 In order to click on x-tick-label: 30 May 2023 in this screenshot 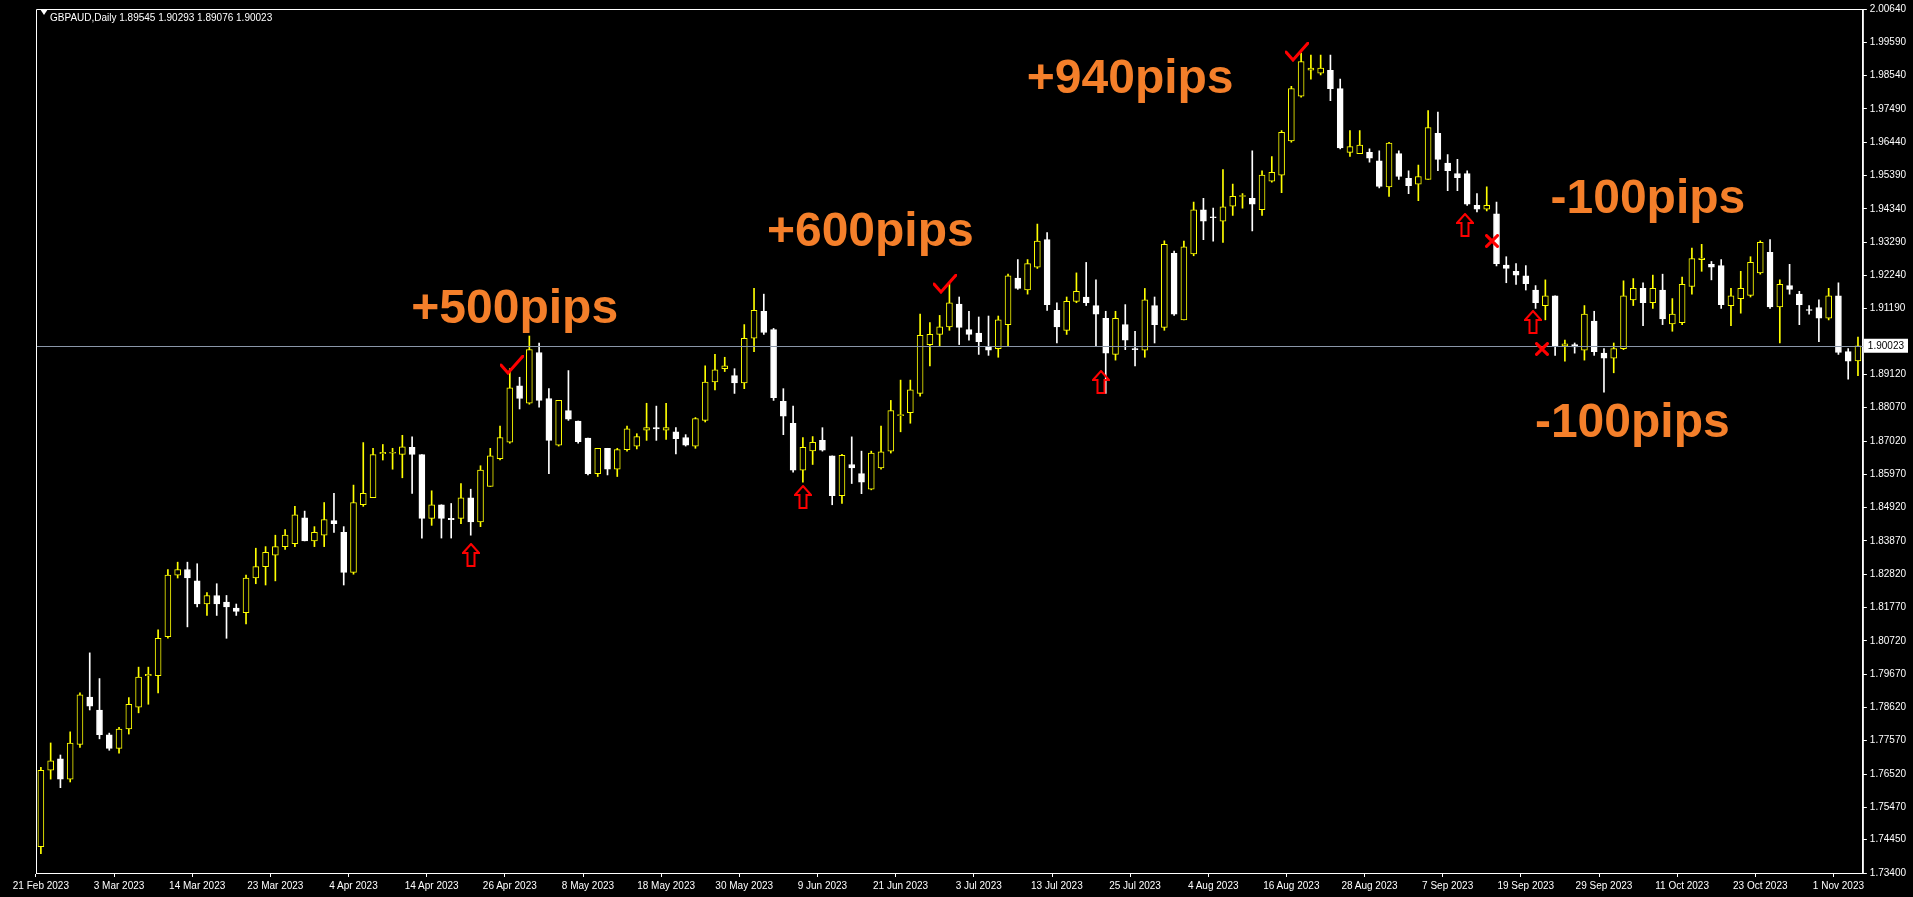, I will do `click(744, 885)`.